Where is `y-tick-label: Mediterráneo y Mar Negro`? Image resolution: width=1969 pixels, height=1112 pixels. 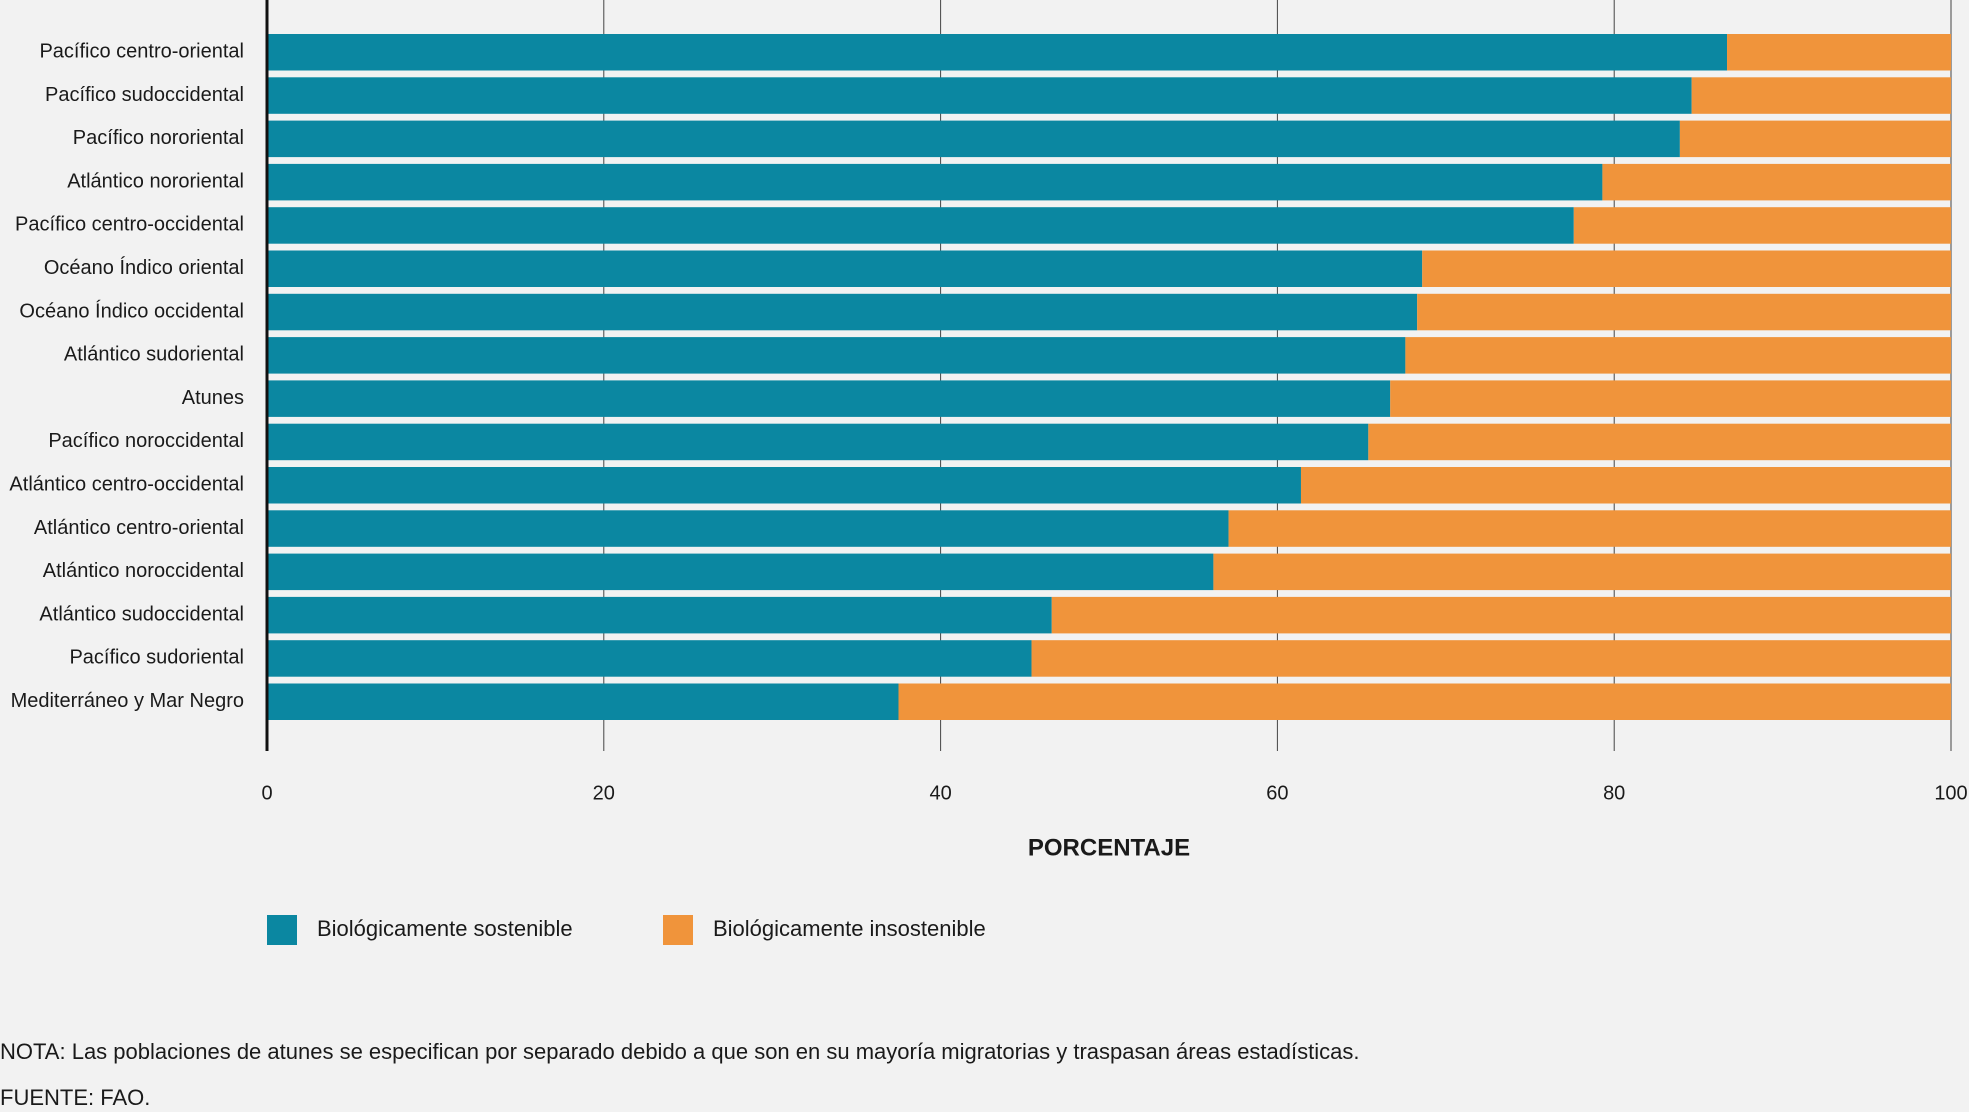
y-tick-label: Mediterráneo y Mar Negro is located at coordinates (127, 701).